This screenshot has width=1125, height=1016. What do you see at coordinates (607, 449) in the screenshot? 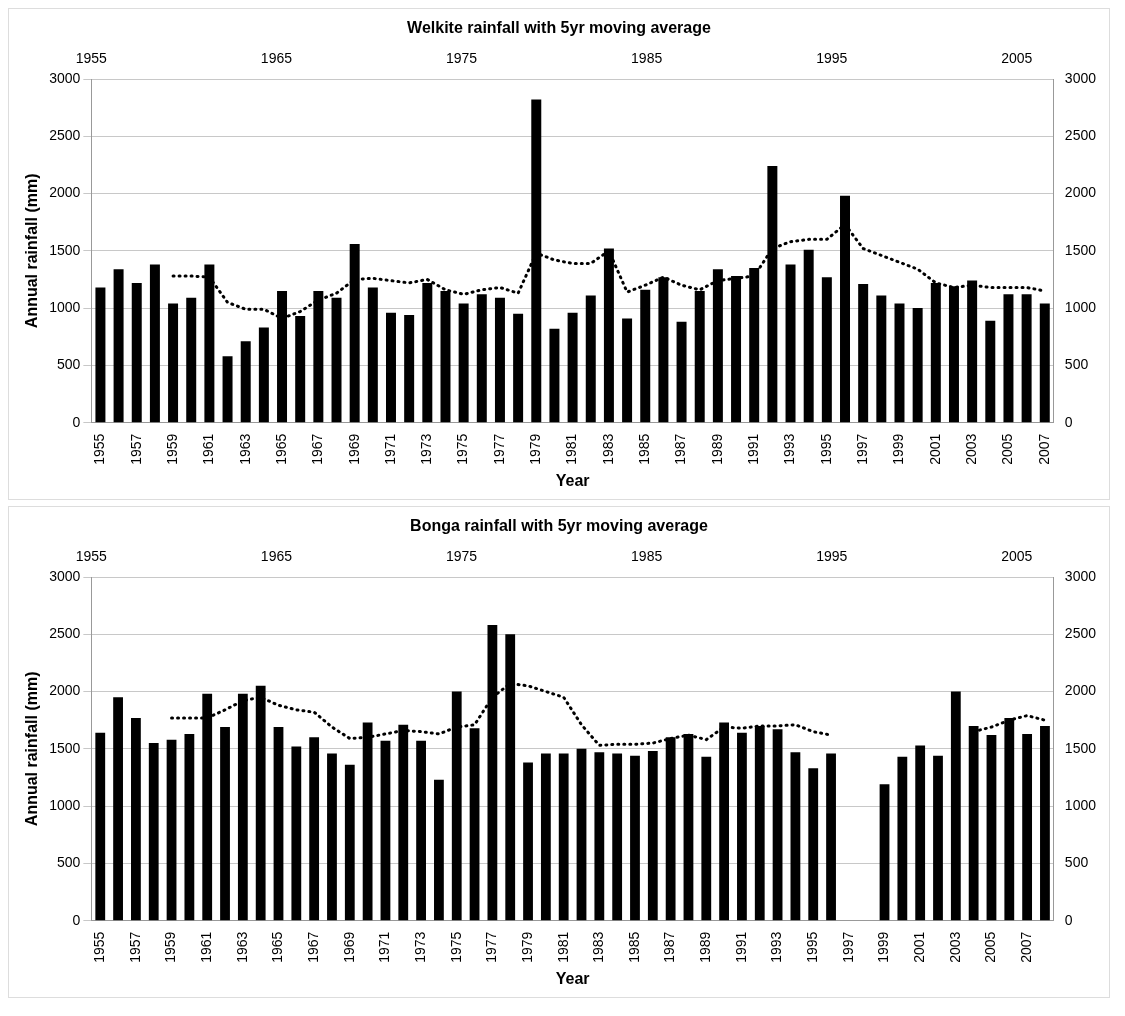
I see `x-tick-label: 1983` at bounding box center [607, 449].